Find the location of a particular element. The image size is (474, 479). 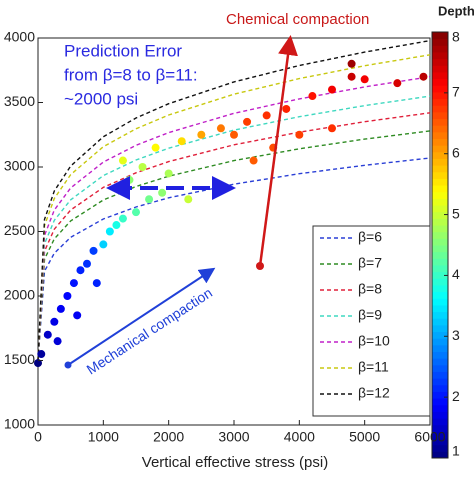

annotation: ~2000 psi is located at coordinates (101, 98).